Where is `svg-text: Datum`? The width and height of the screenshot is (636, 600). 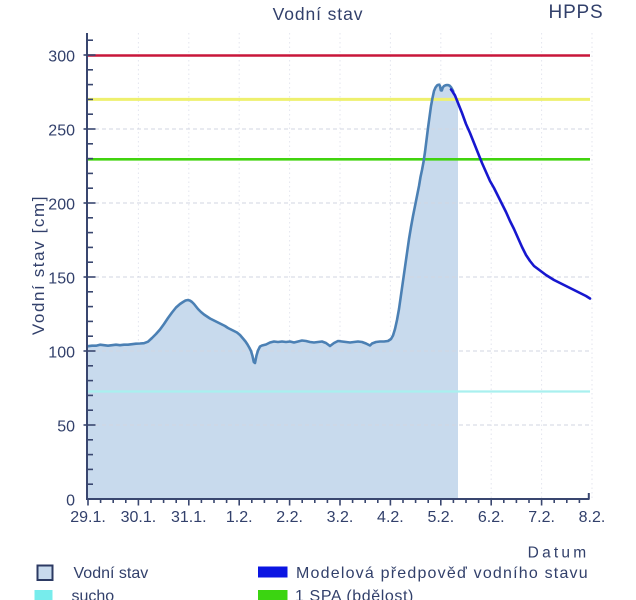 svg-text: Datum is located at coordinates (559, 553).